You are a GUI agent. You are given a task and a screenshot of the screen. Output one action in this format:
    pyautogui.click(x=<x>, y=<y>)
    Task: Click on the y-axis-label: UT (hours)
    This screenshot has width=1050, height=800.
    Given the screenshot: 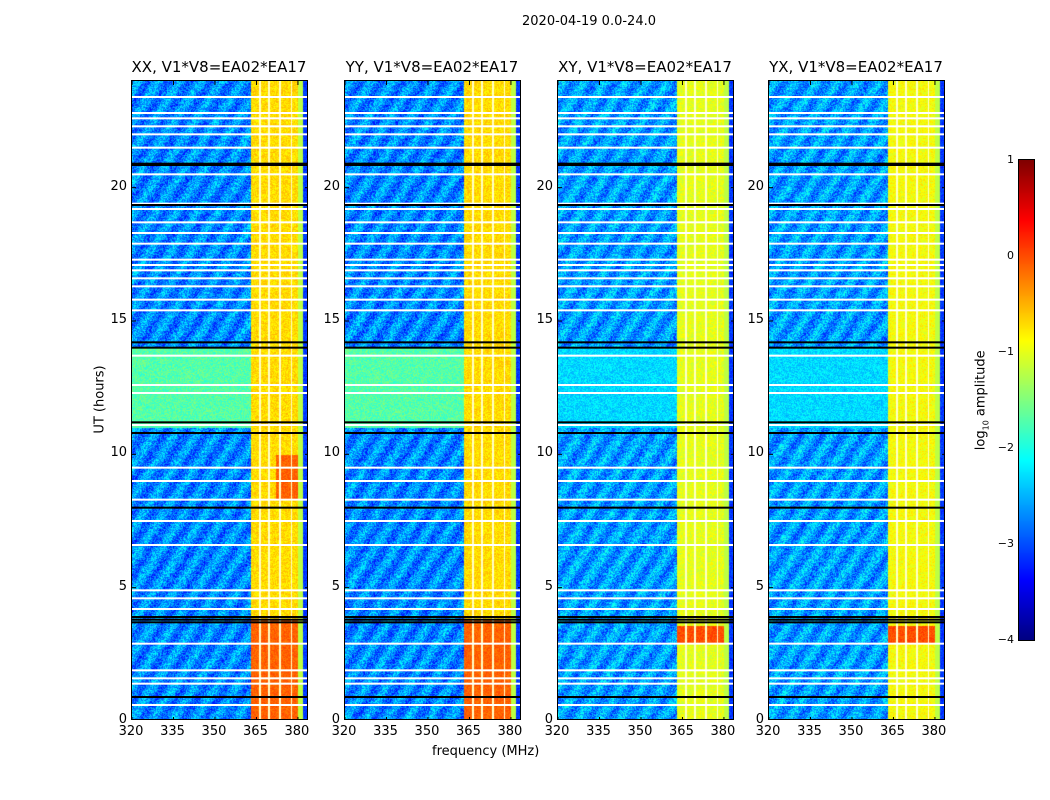 What is the action you would take?
    pyautogui.click(x=100, y=399)
    